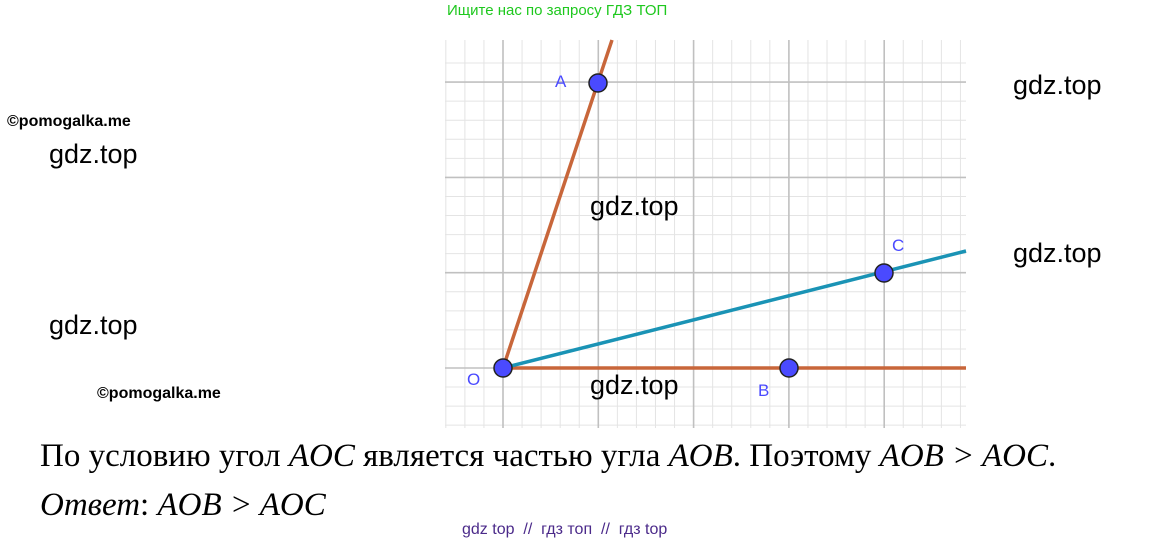 The image size is (1155, 546). Describe the element at coordinates (561, 81) in the screenshot. I see `label-a: A` at that location.